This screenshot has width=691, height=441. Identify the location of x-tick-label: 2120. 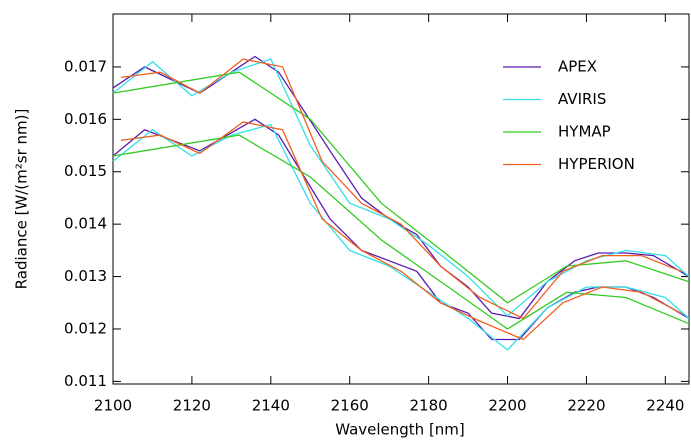
(192, 406).